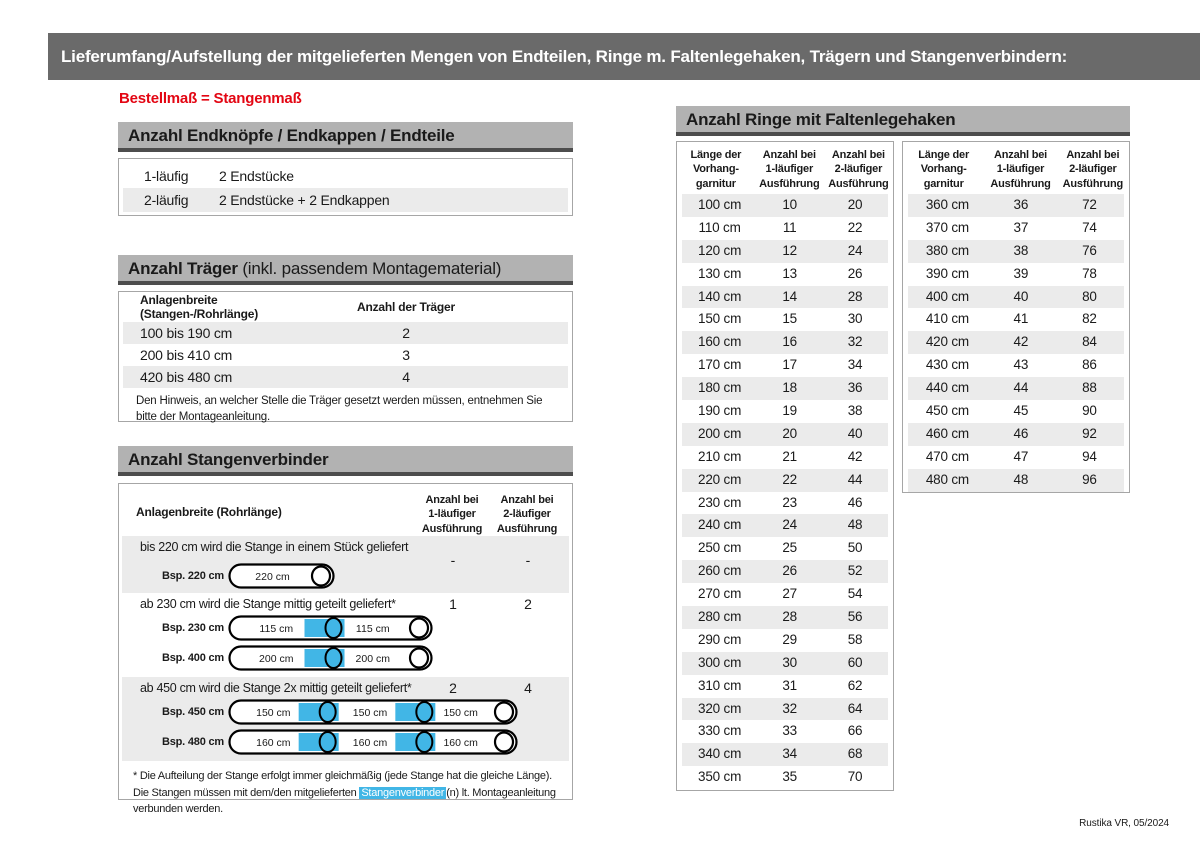  I want to click on table-row: 340 cm 34 68, so click(785, 755).